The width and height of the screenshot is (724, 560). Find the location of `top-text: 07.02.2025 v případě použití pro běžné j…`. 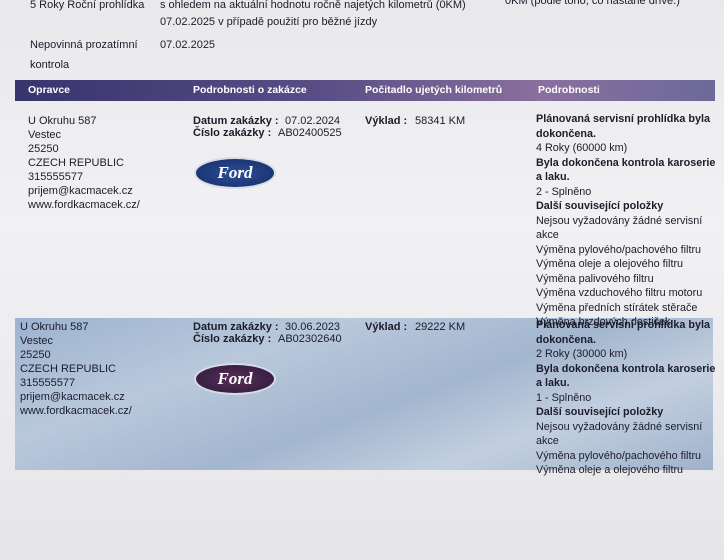

top-text: 07.02.2025 v případě použití pro běžné j… is located at coordinates (269, 22).